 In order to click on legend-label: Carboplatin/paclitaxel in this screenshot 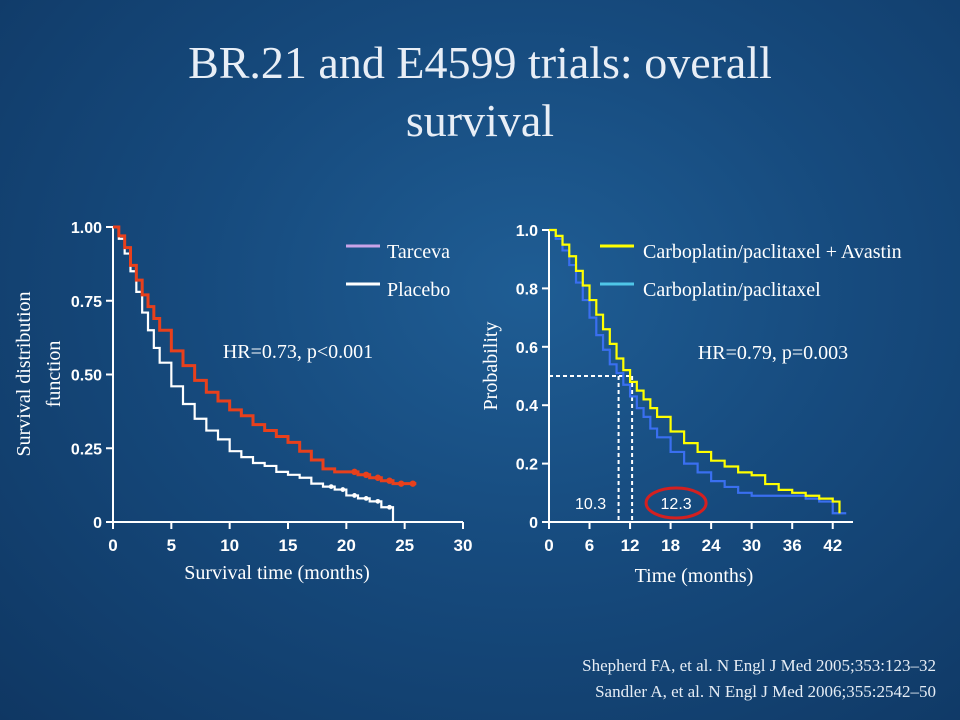, I will do `click(732, 290)`.